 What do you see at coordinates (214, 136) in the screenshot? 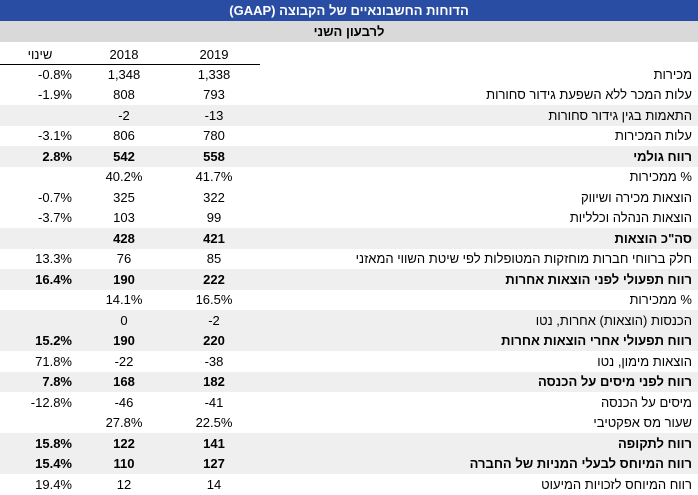
I see `value-2019: 780` at bounding box center [214, 136].